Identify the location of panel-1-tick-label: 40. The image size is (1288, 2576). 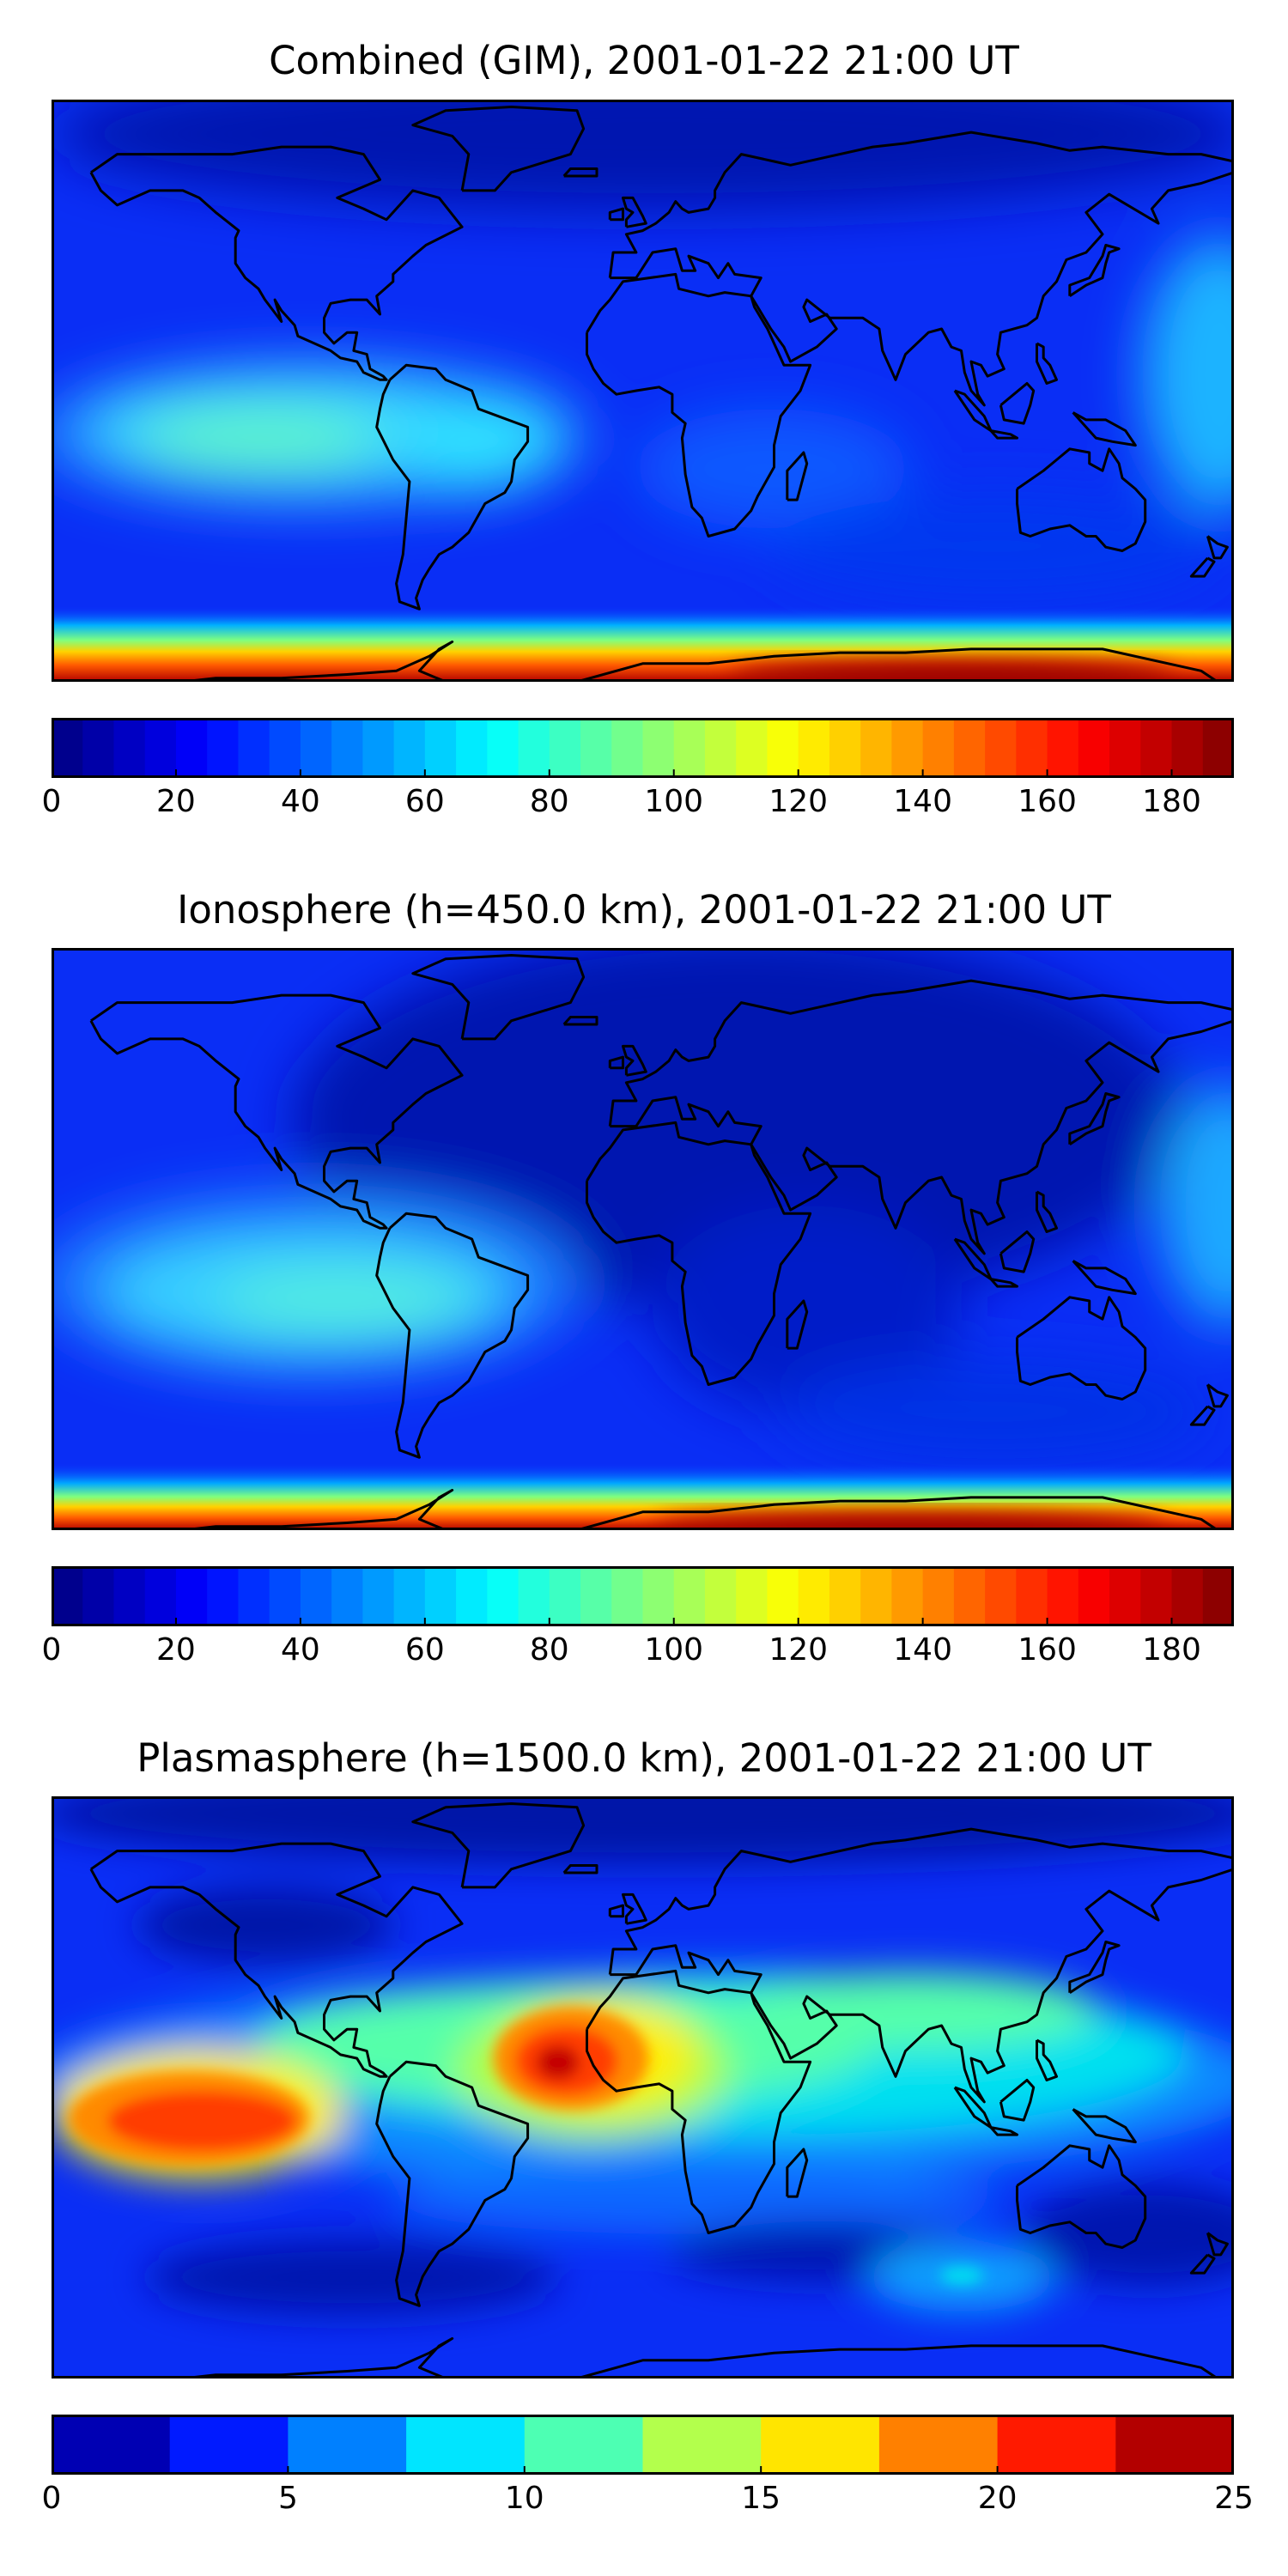
(300, 801).